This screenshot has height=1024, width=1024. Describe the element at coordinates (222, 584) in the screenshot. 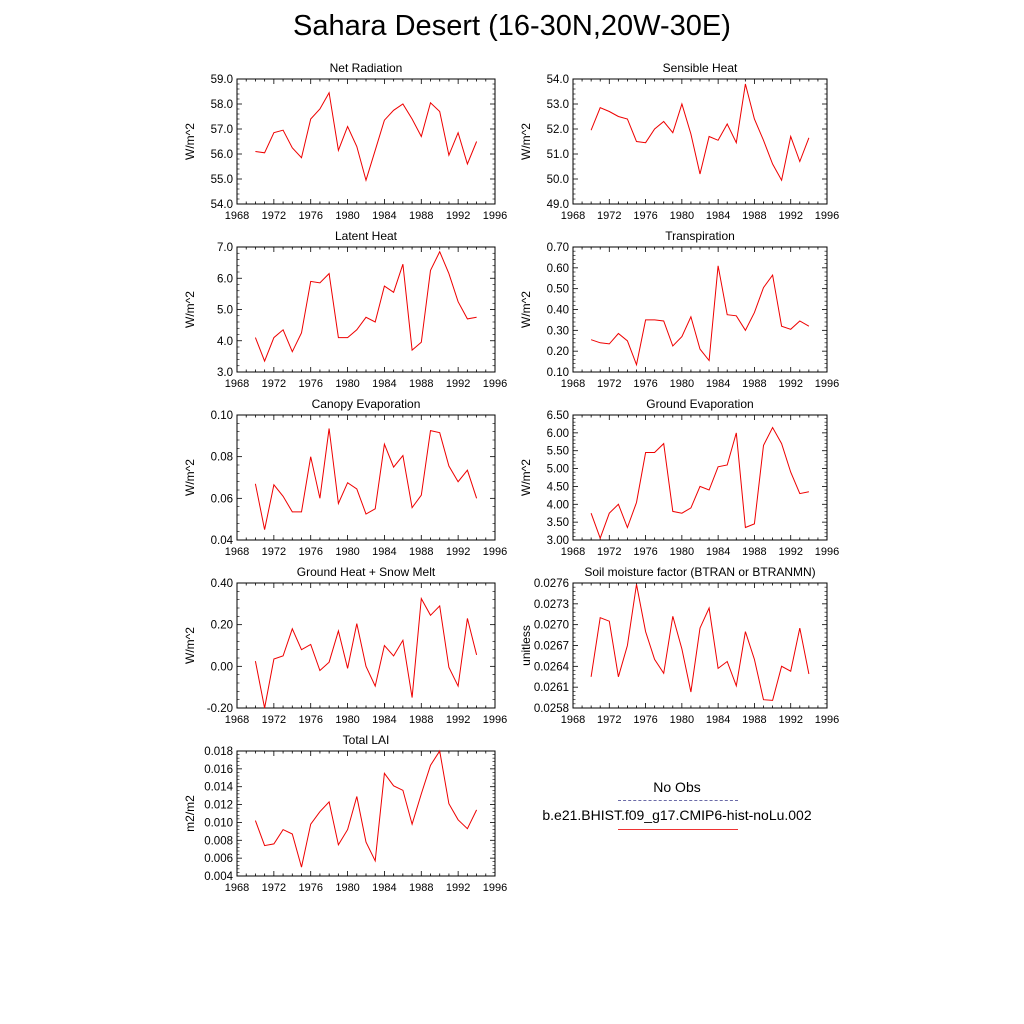

I see `y-tick-label: 0.40` at that location.